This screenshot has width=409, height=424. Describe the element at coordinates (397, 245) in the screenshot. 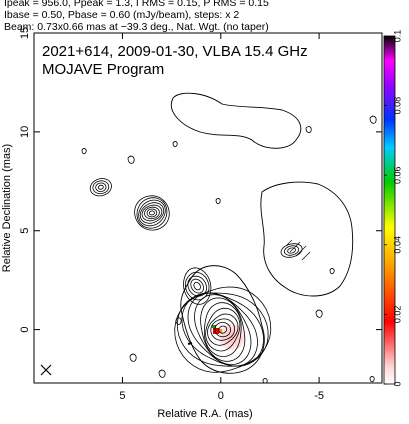

I see `colorbar-tick-label: 0.04` at that location.